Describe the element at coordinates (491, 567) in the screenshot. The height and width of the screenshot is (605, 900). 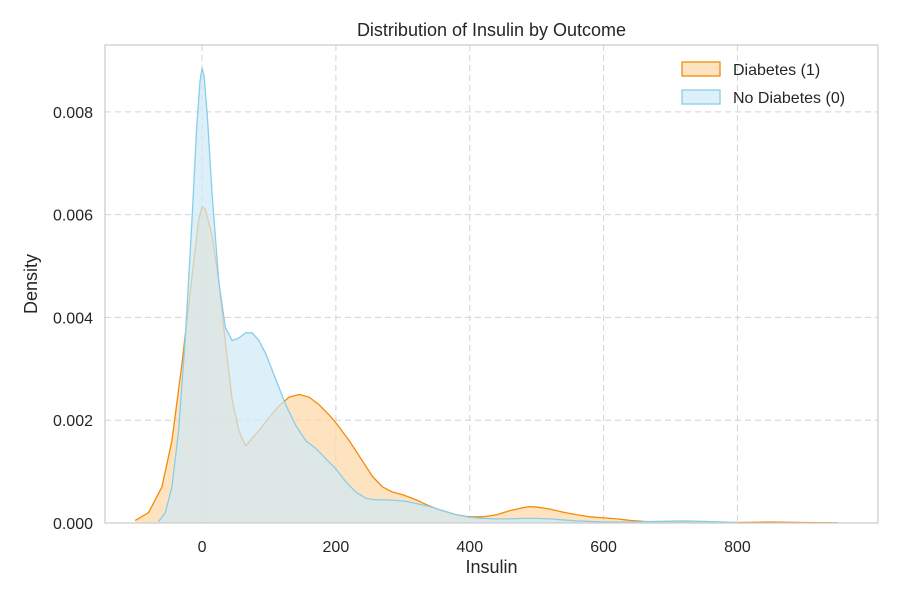
I see `x-axis-label: Insulin` at that location.